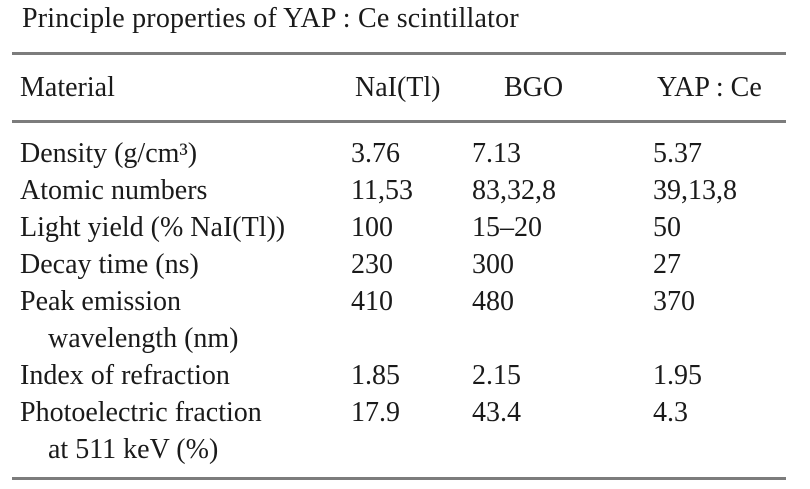 Image resolution: width=810 pixels, height=489 pixels. I want to click on cell-value: 410, so click(372, 301).